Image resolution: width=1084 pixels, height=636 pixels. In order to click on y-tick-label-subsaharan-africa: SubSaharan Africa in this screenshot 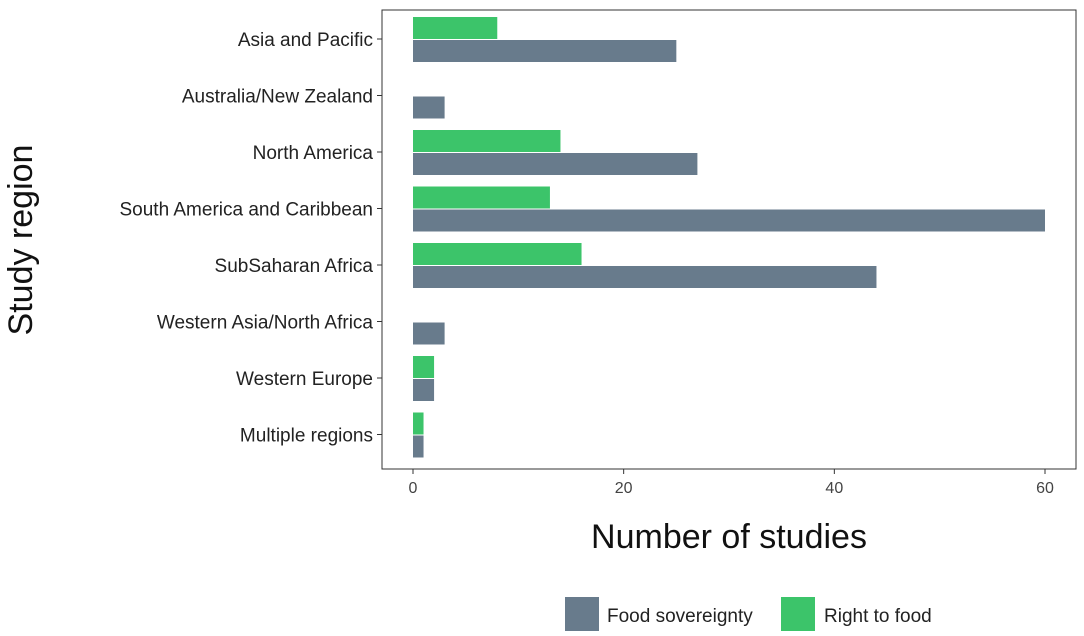, I will do `click(294, 266)`.